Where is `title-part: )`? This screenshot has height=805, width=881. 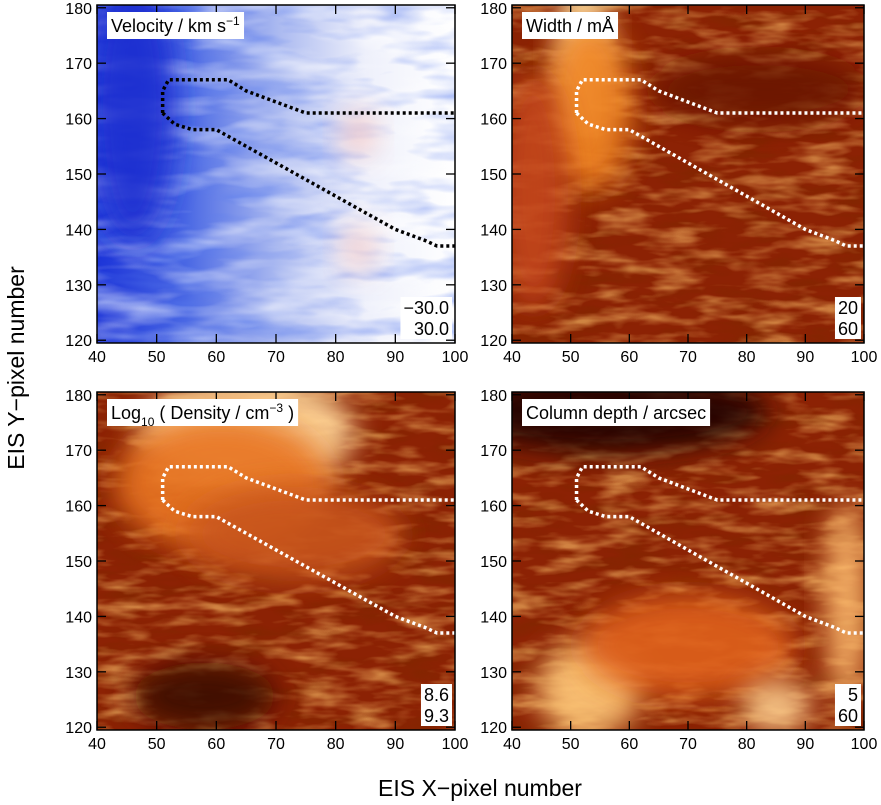
title-part: ) is located at coordinates (288, 413).